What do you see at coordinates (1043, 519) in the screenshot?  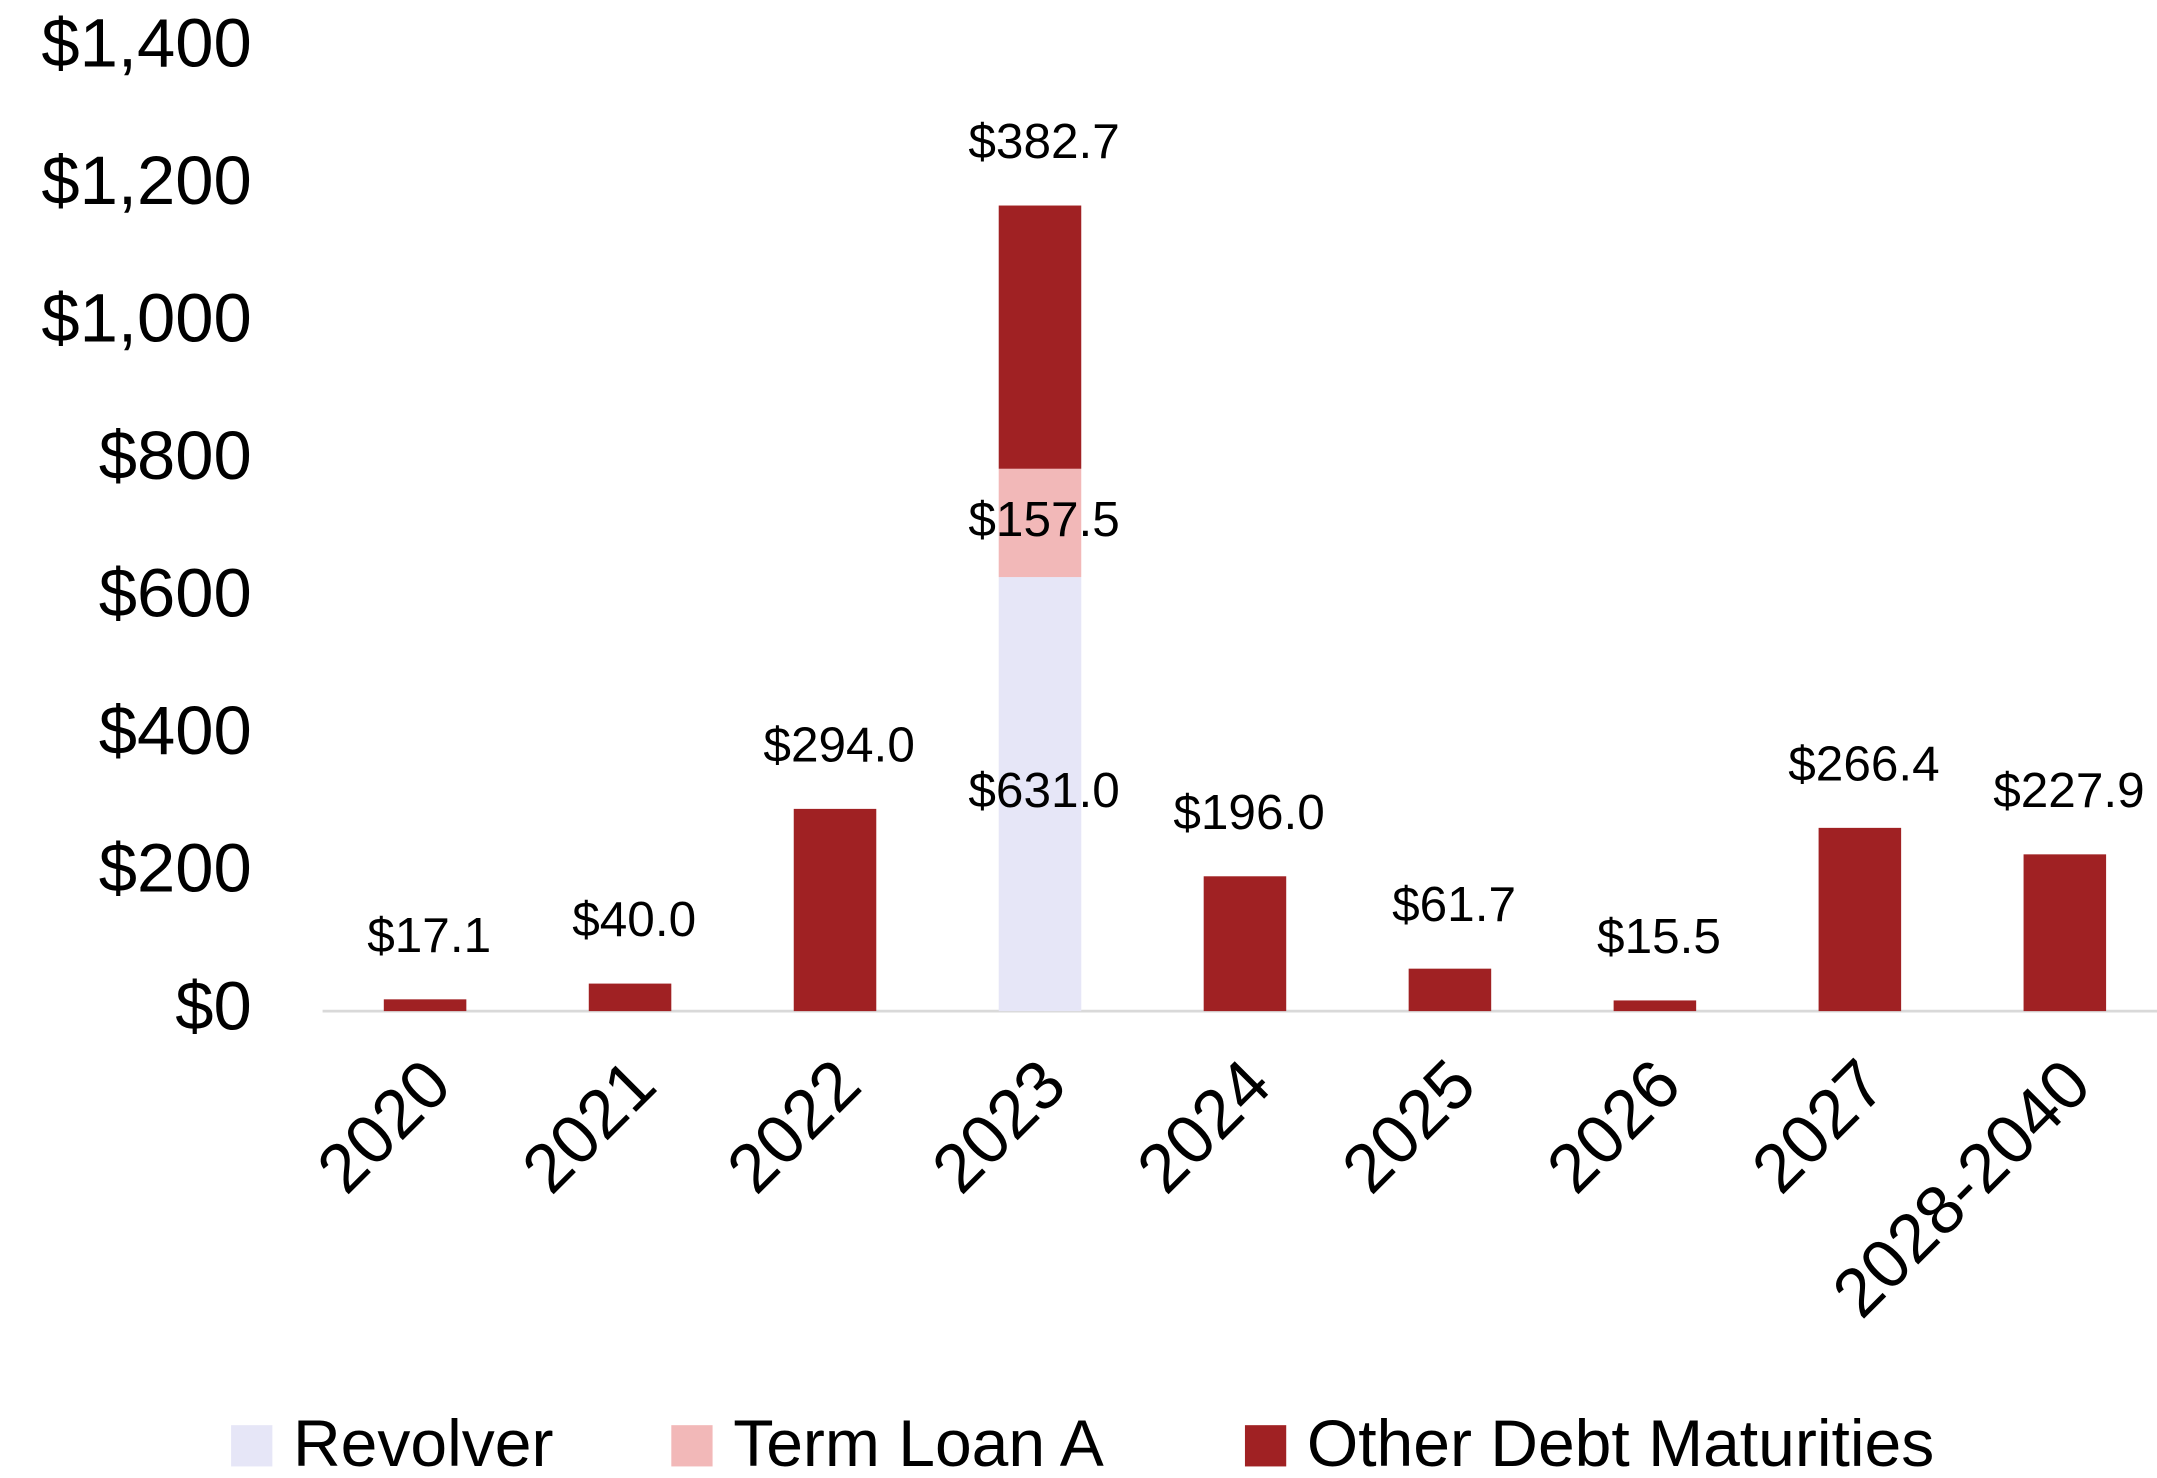 I see `data-label: $157.5` at bounding box center [1043, 519].